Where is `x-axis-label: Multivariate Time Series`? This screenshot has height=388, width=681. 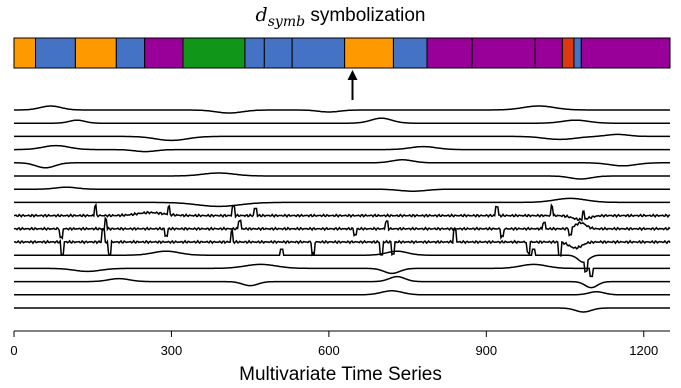
x-axis-label: Multivariate Time Series is located at coordinates (340, 375).